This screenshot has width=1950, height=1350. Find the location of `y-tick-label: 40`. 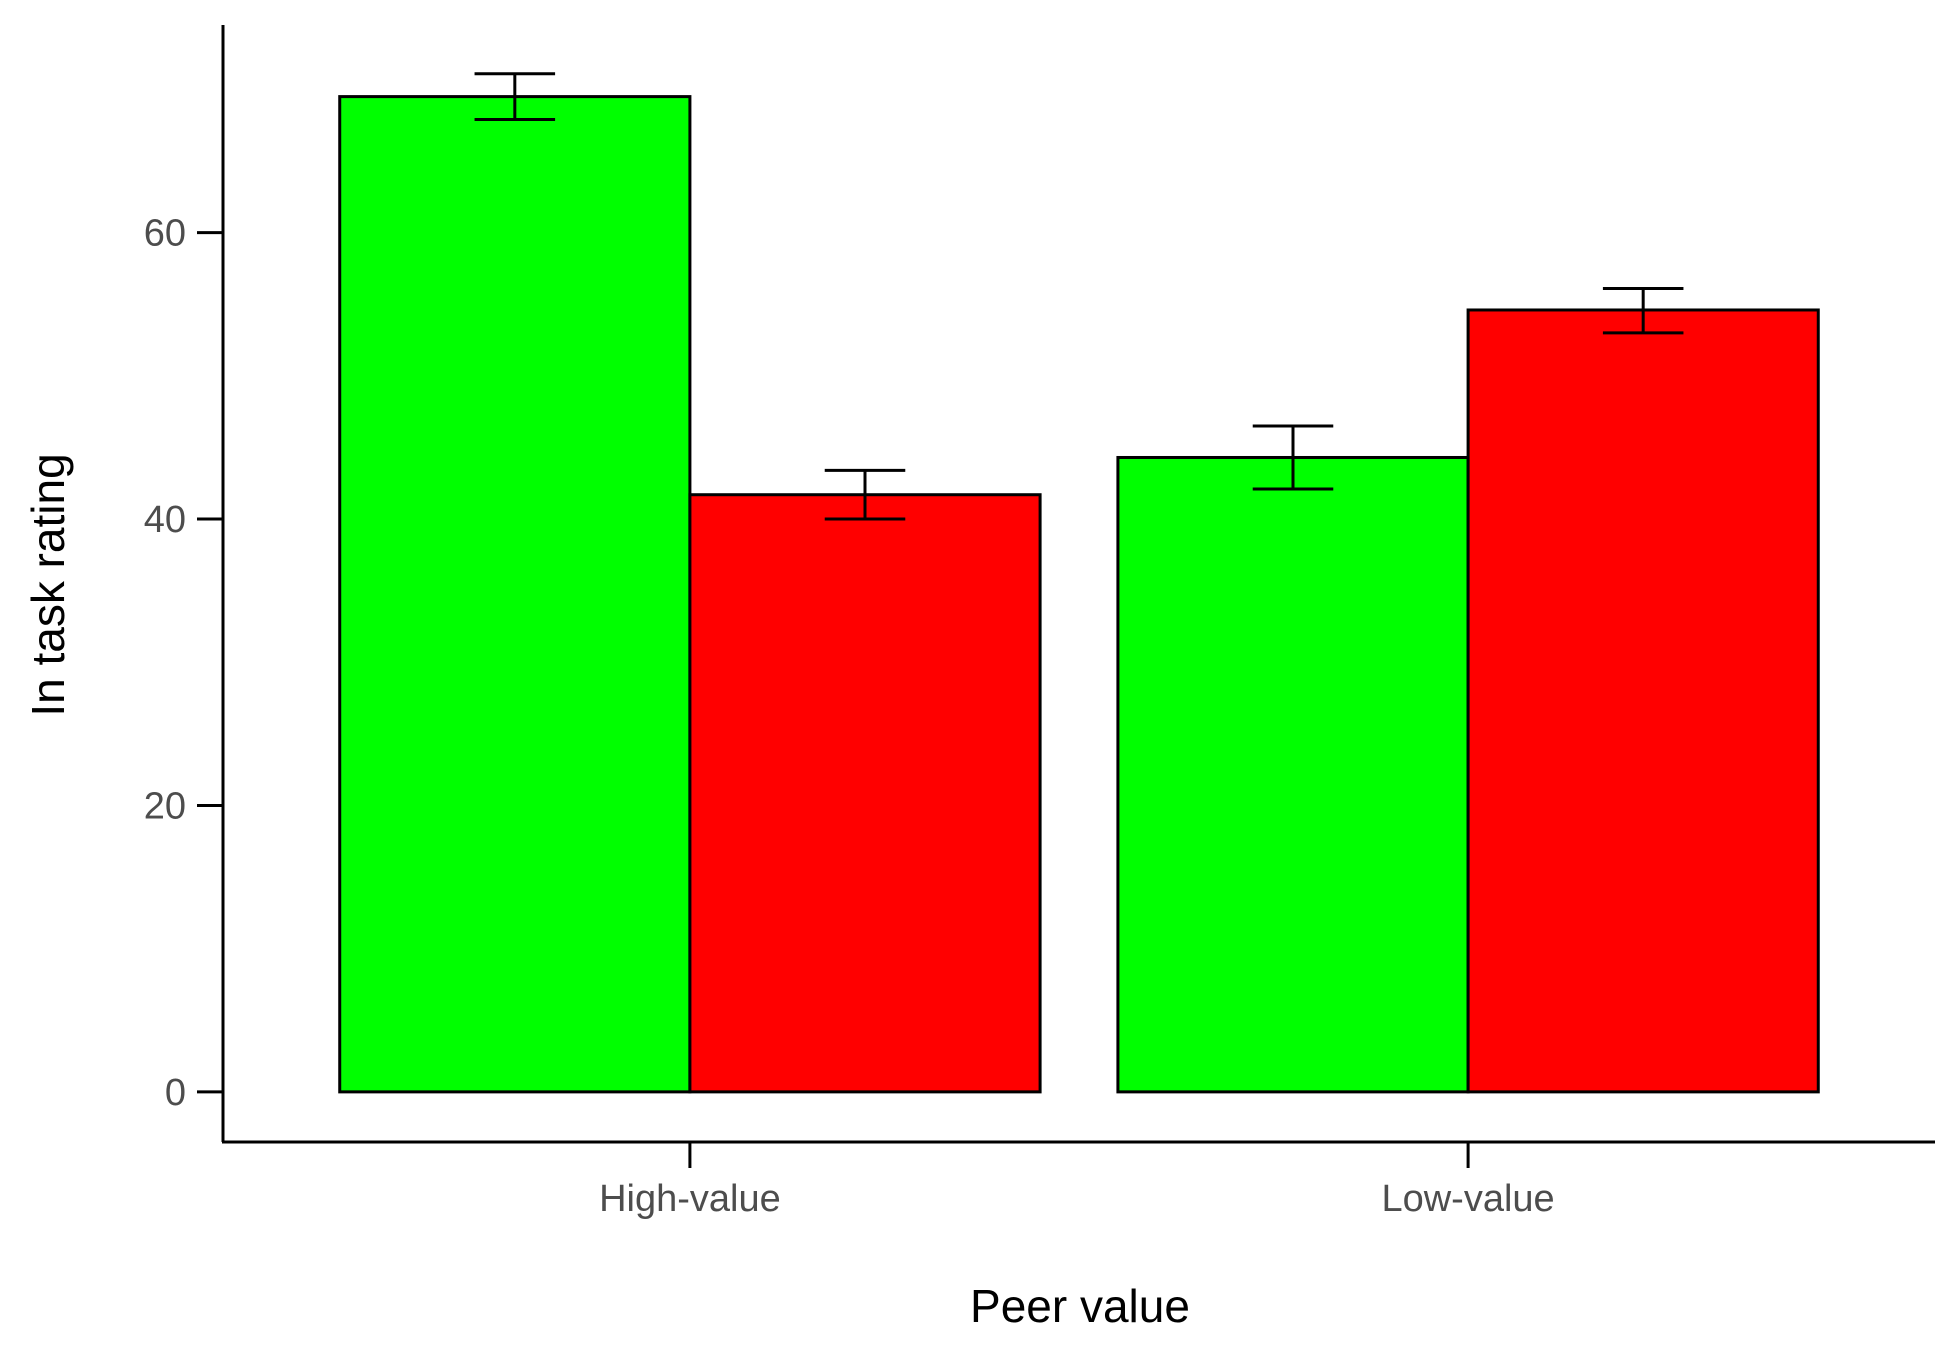

y-tick-label: 40 is located at coordinates (165, 520).